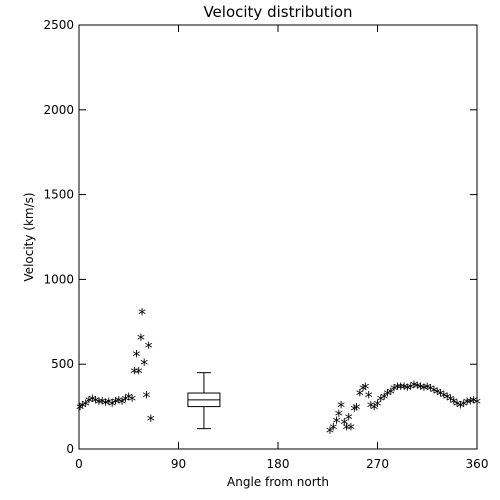 This screenshot has height=500, width=500. What do you see at coordinates (79, 464) in the screenshot?
I see `x-tick-label: 0` at bounding box center [79, 464].